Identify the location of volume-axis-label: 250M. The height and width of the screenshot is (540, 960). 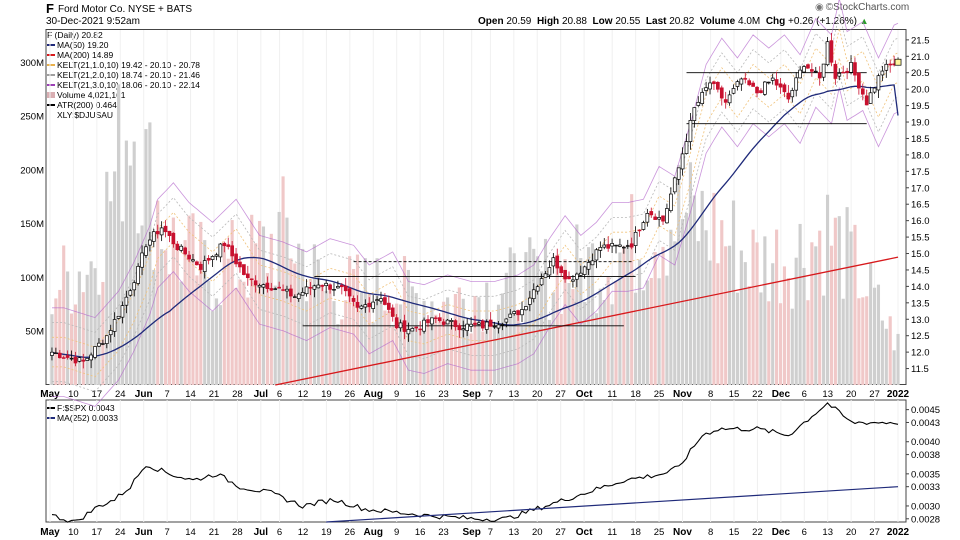
(32, 117).